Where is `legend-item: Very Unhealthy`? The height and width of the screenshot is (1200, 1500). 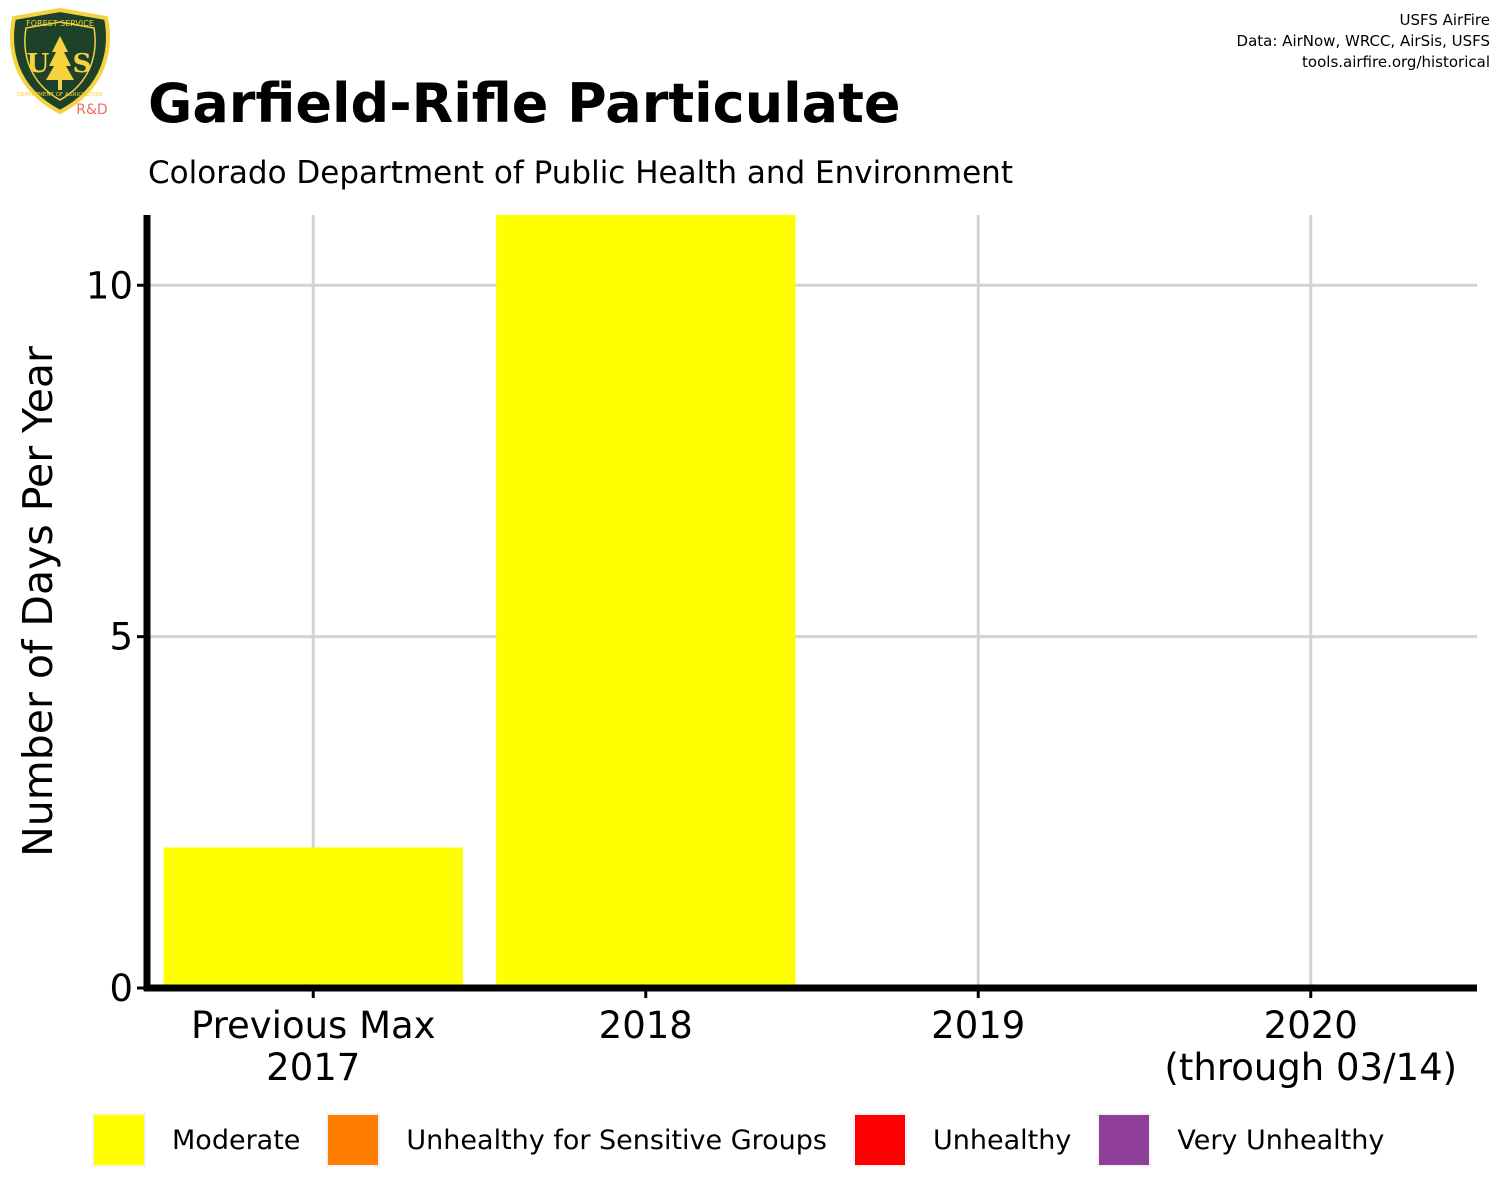
legend-item: Very Unhealthy is located at coordinates (1240, 1140).